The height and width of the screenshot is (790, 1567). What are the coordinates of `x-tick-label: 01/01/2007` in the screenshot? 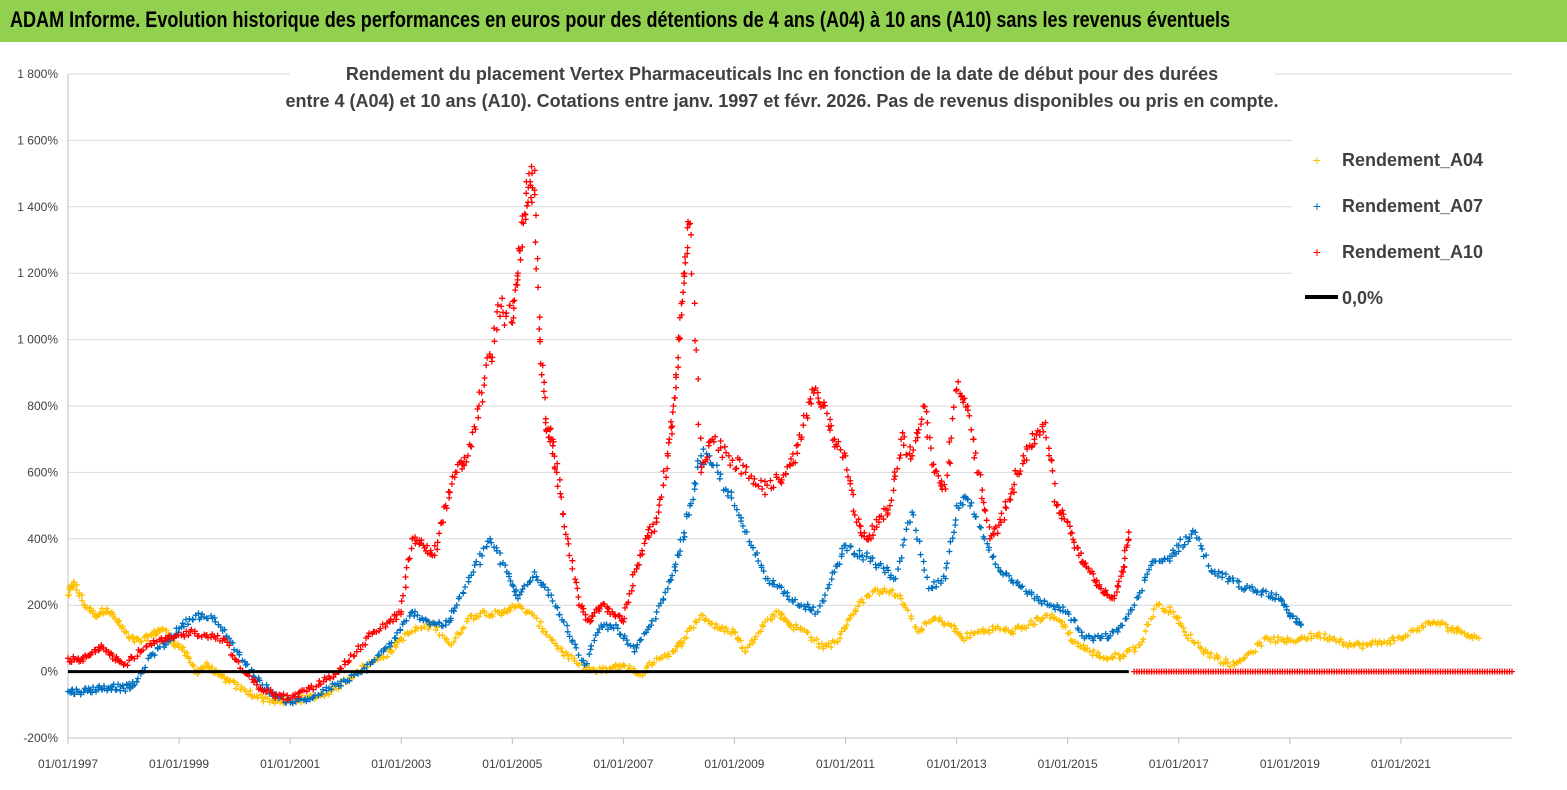 It's located at (623, 764).